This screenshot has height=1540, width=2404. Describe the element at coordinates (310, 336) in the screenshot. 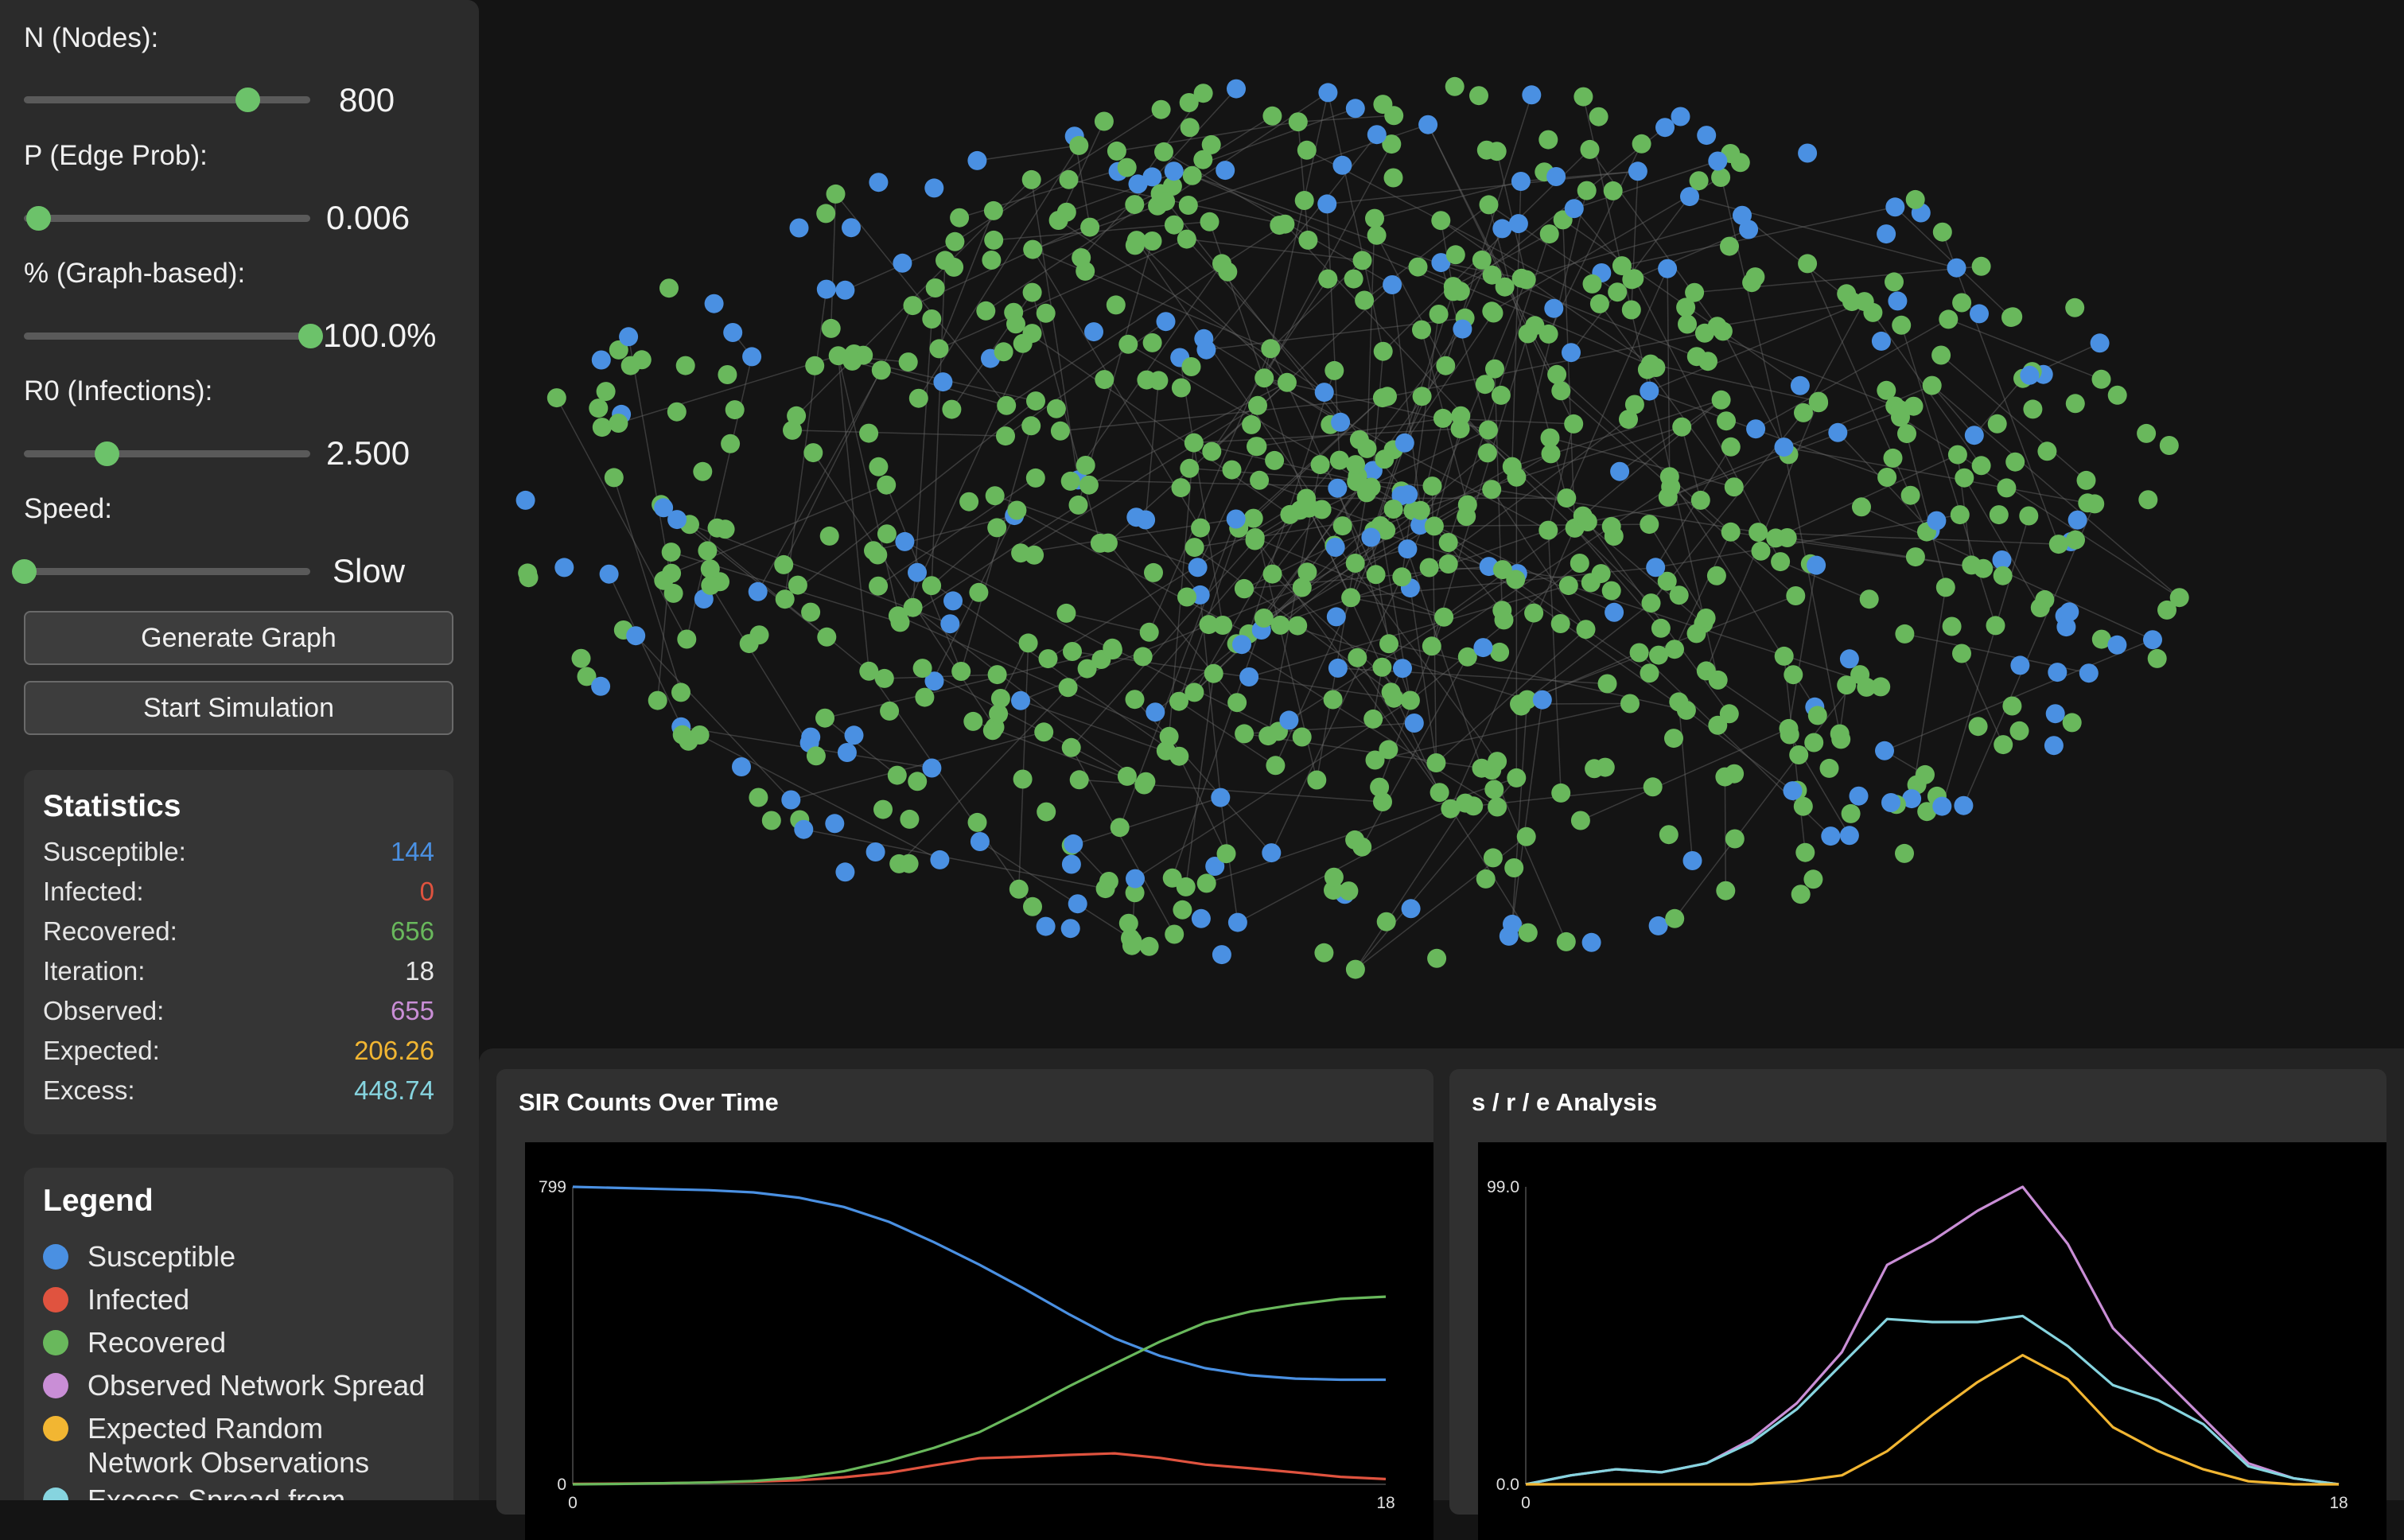

I see `graph-based-slider-thumb` at that location.